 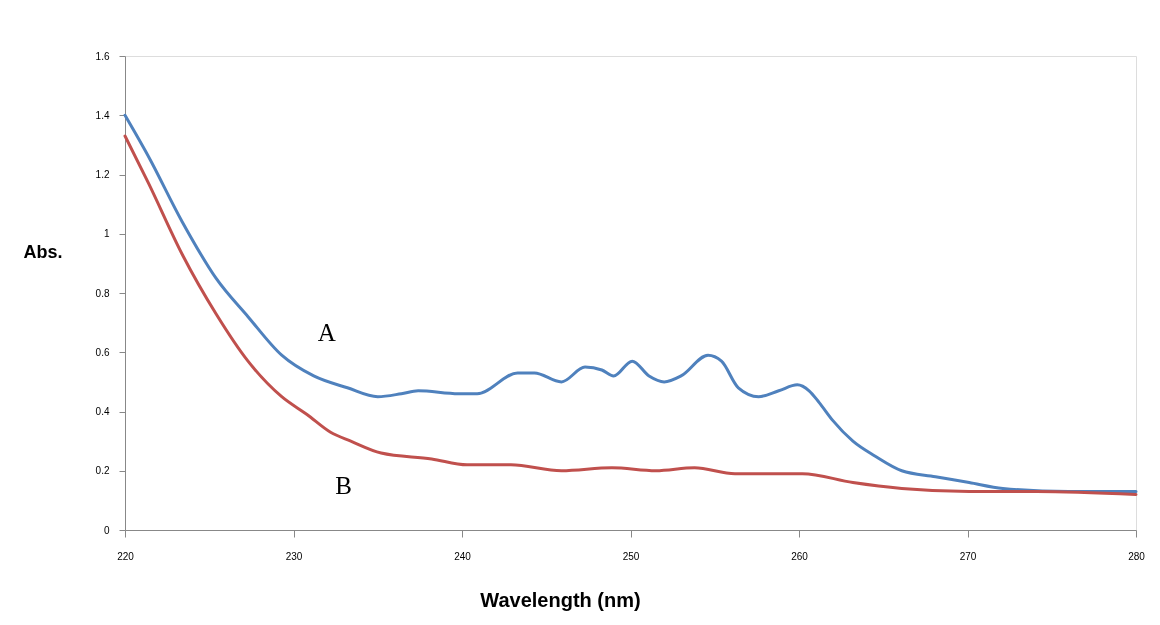 What do you see at coordinates (102, 352) in the screenshot?
I see `y-tick-label: 0.6` at bounding box center [102, 352].